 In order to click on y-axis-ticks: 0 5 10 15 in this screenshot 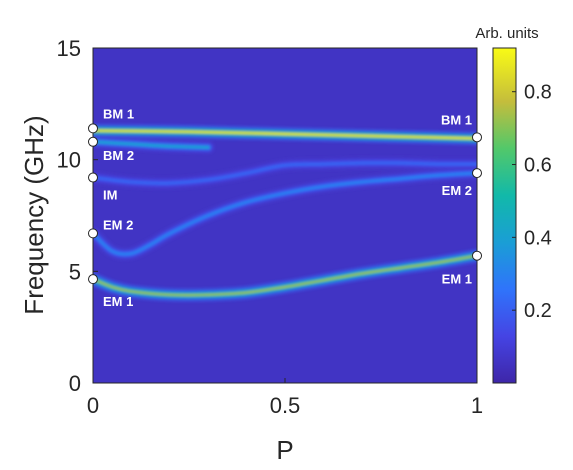, I will do `click(77, 216)`.